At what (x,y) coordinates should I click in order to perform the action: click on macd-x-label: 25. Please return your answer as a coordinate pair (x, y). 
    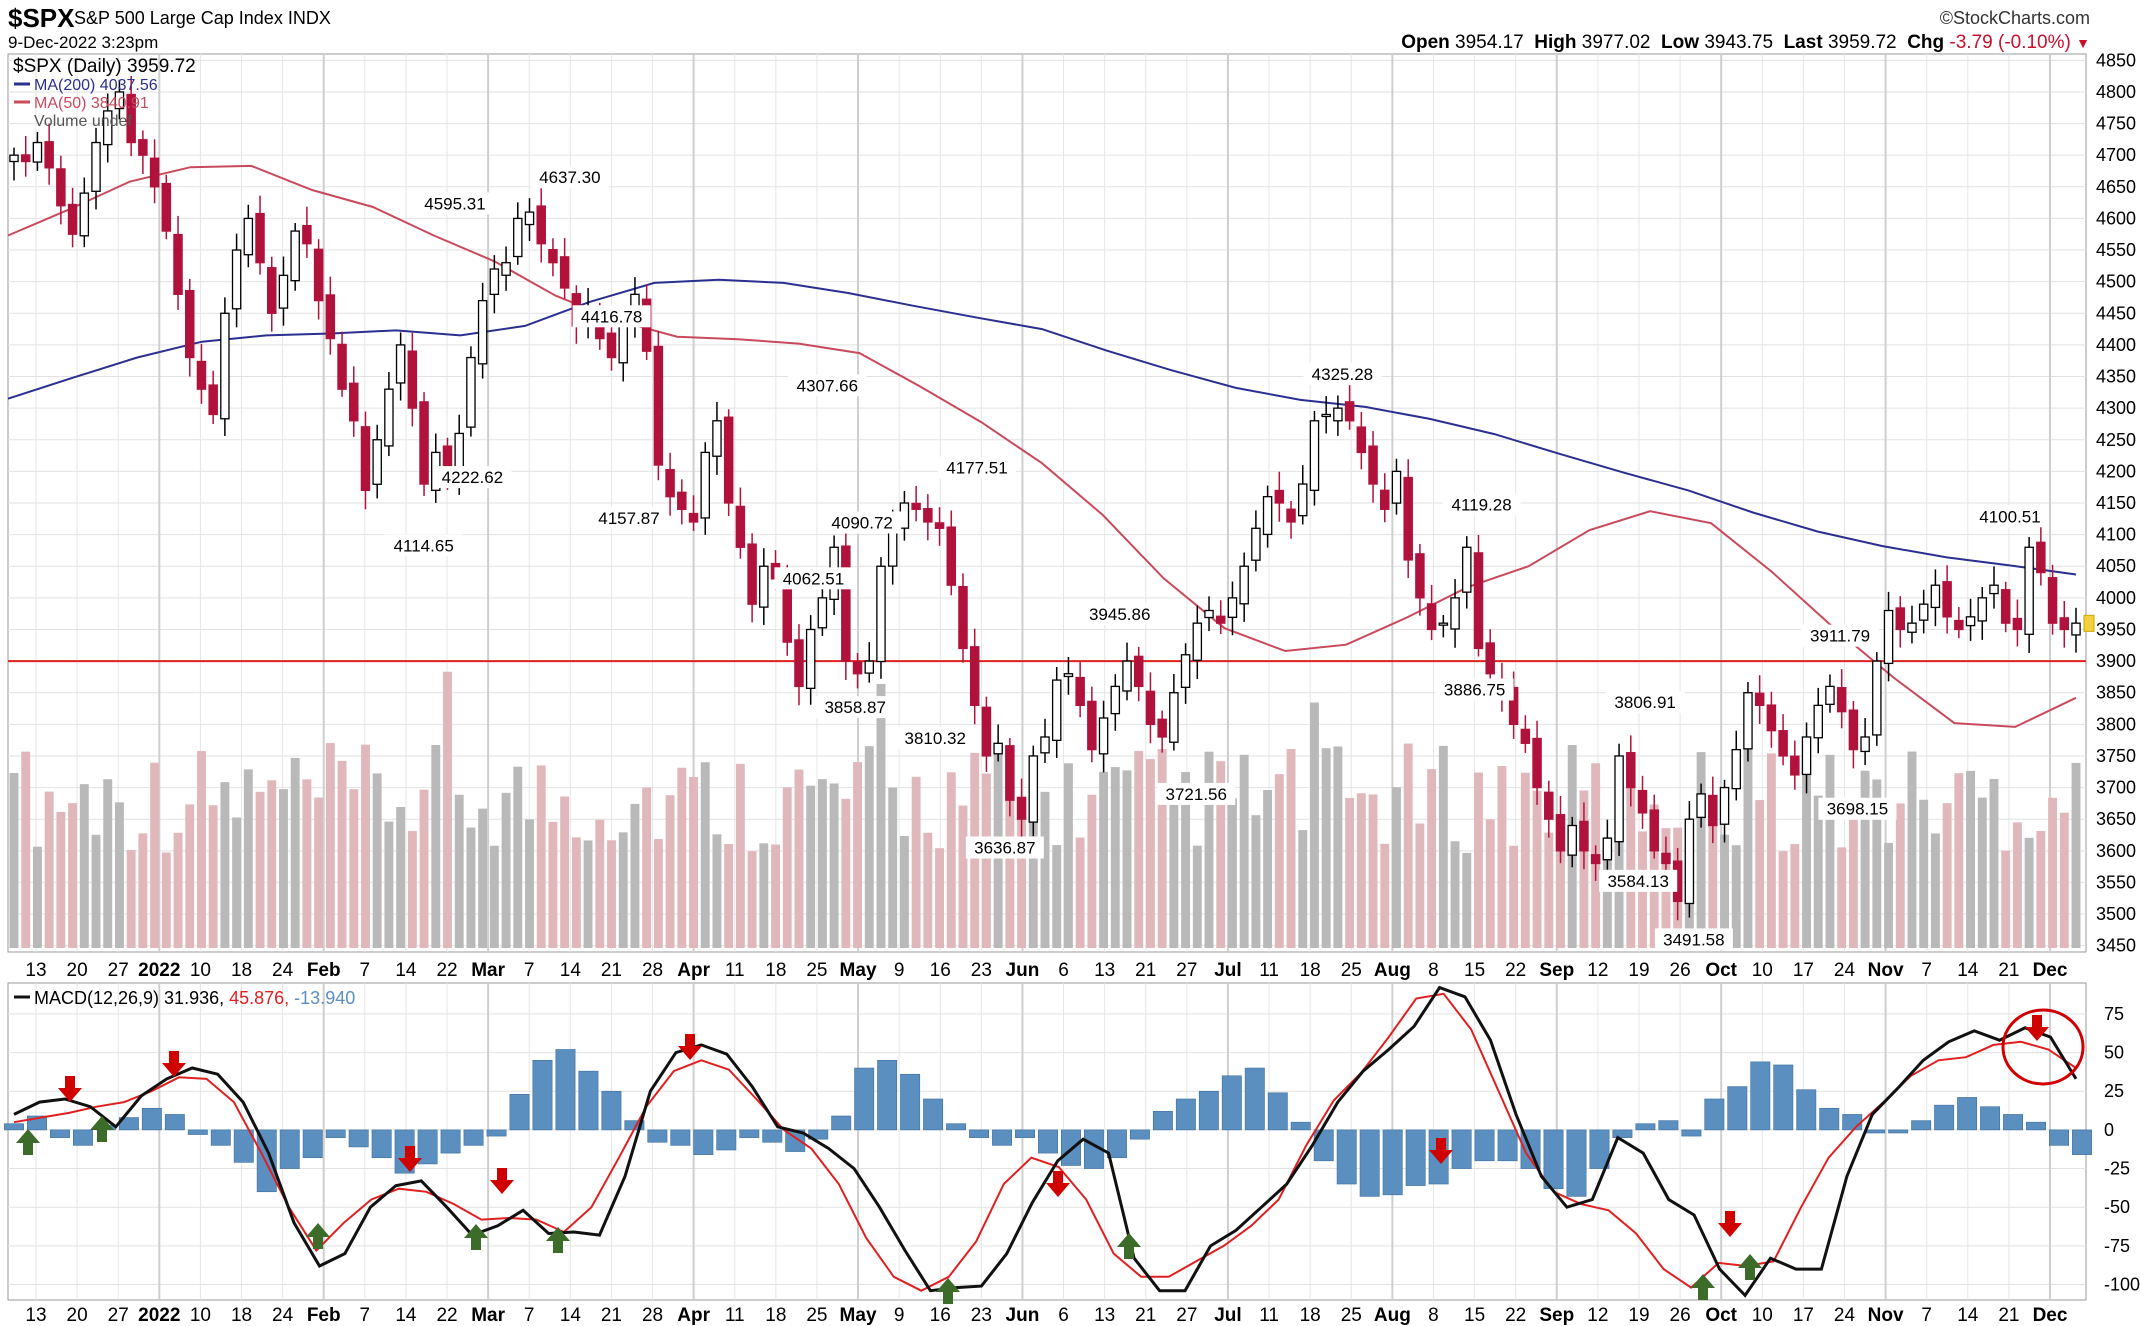
    Looking at the image, I should click on (1351, 1315).